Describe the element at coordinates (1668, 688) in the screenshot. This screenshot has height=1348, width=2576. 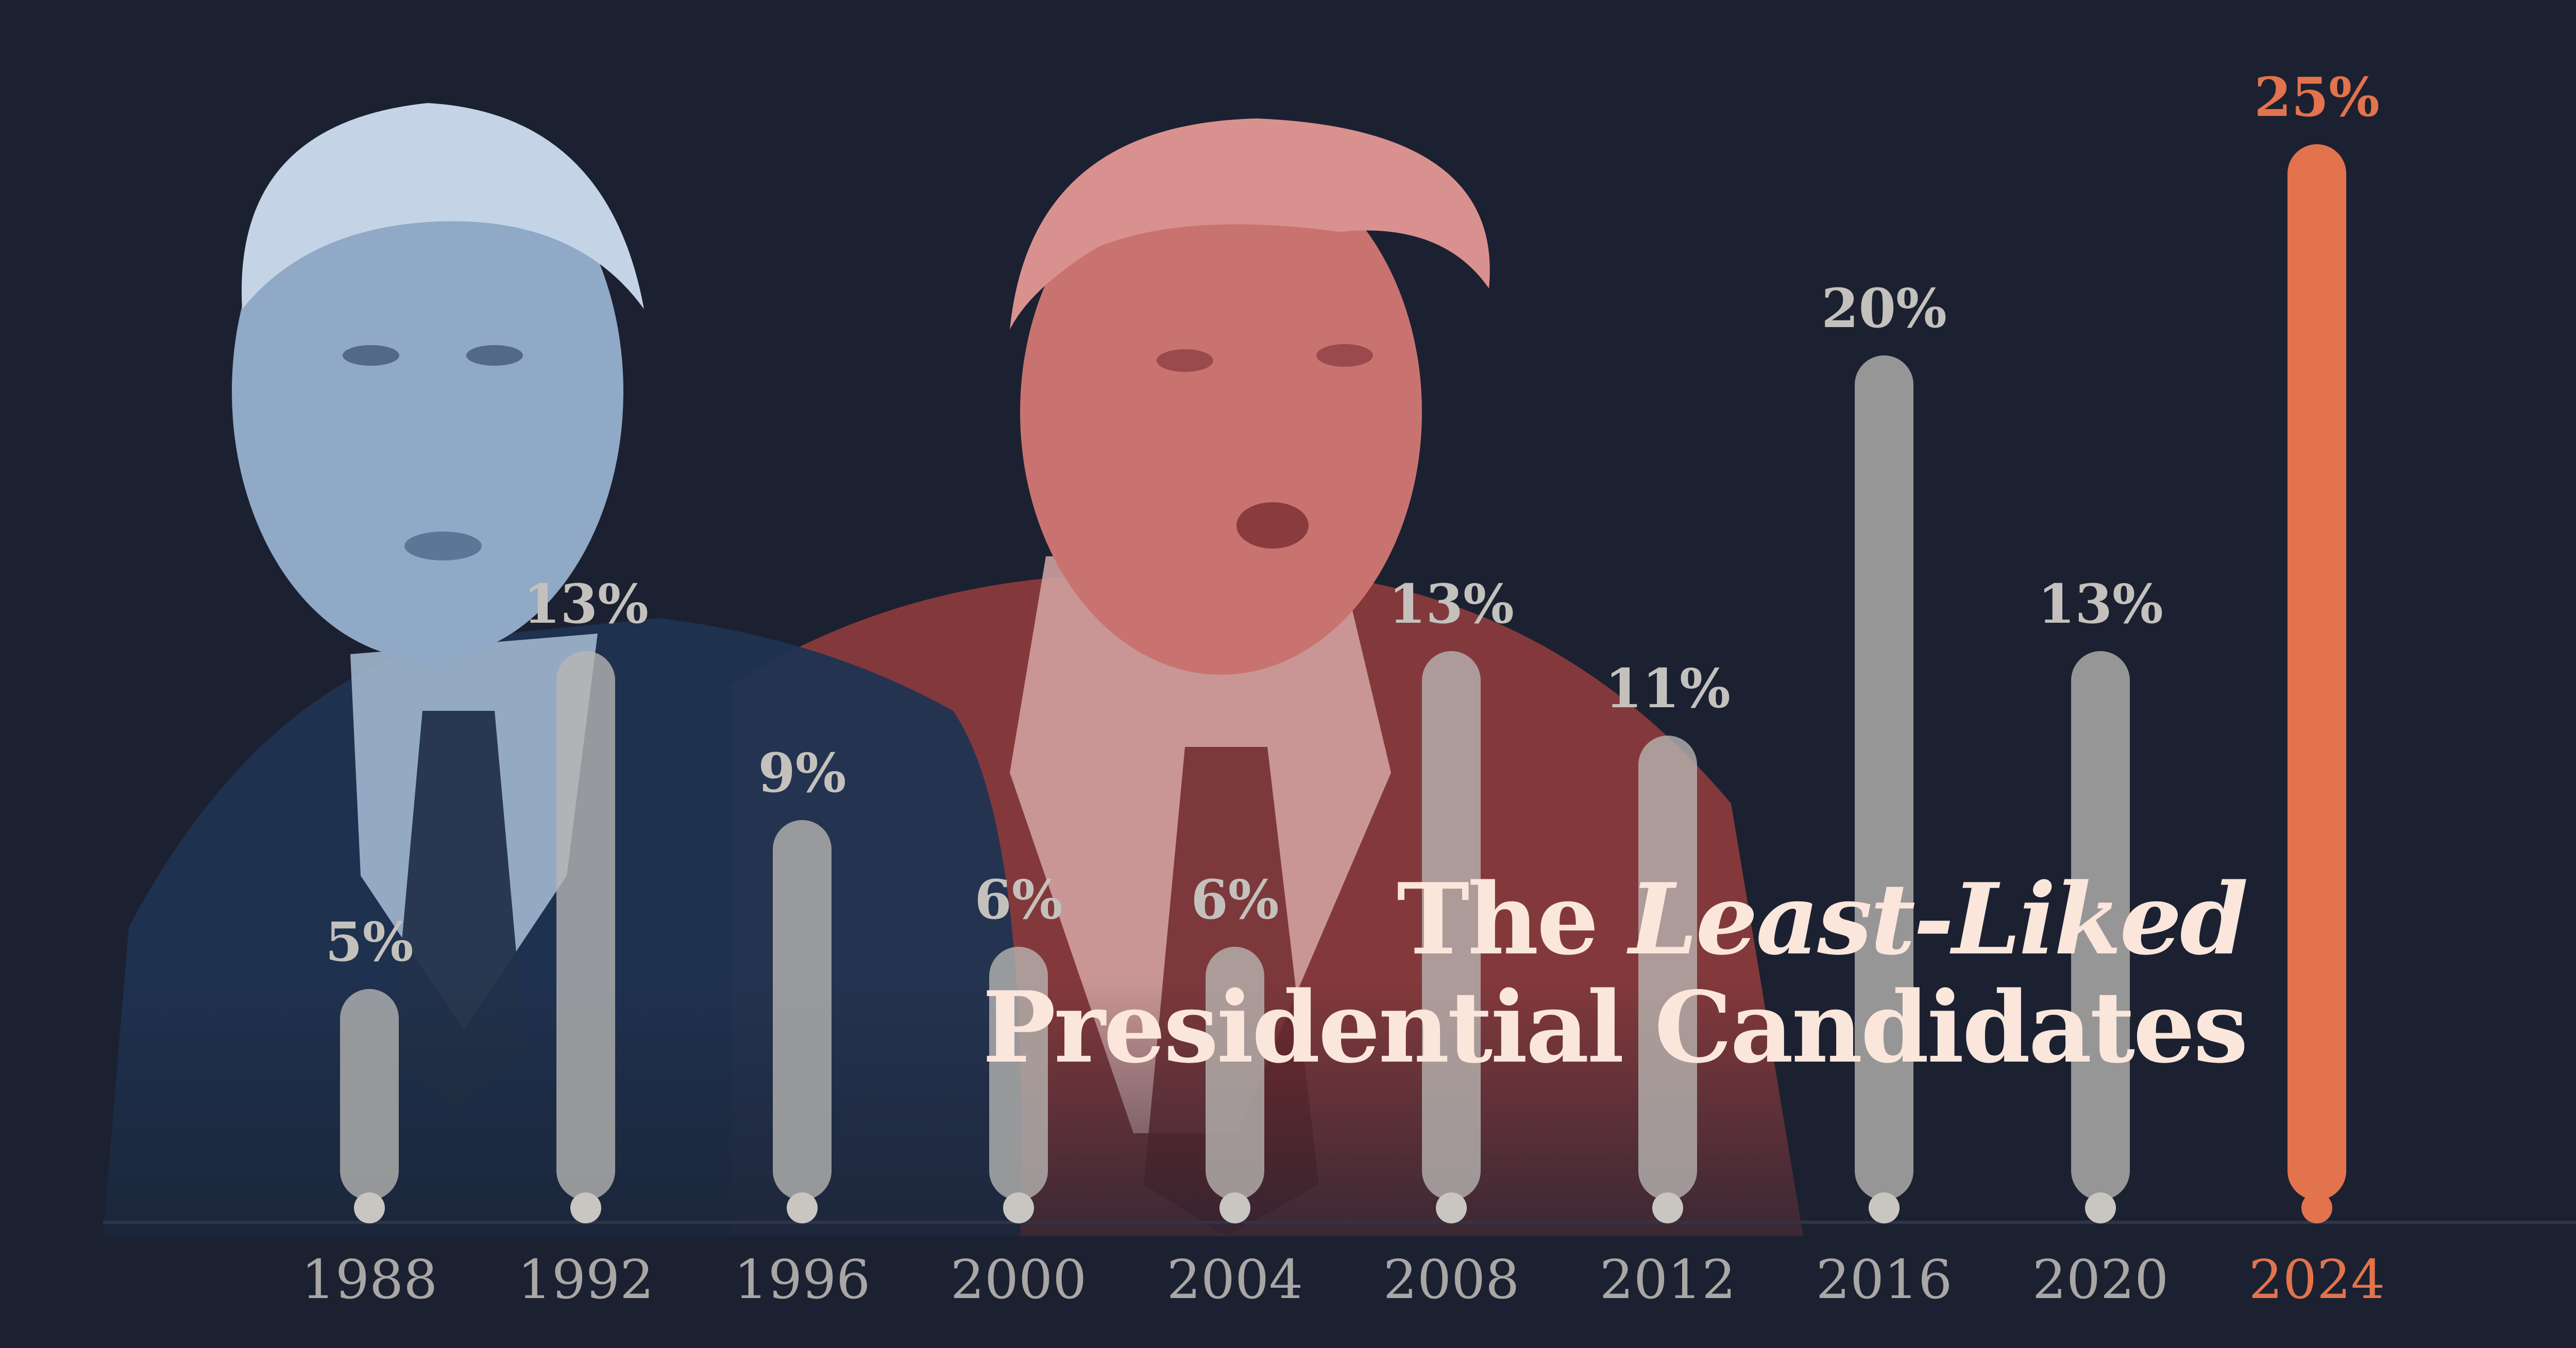
I see `data-label-2012: 11%` at that location.